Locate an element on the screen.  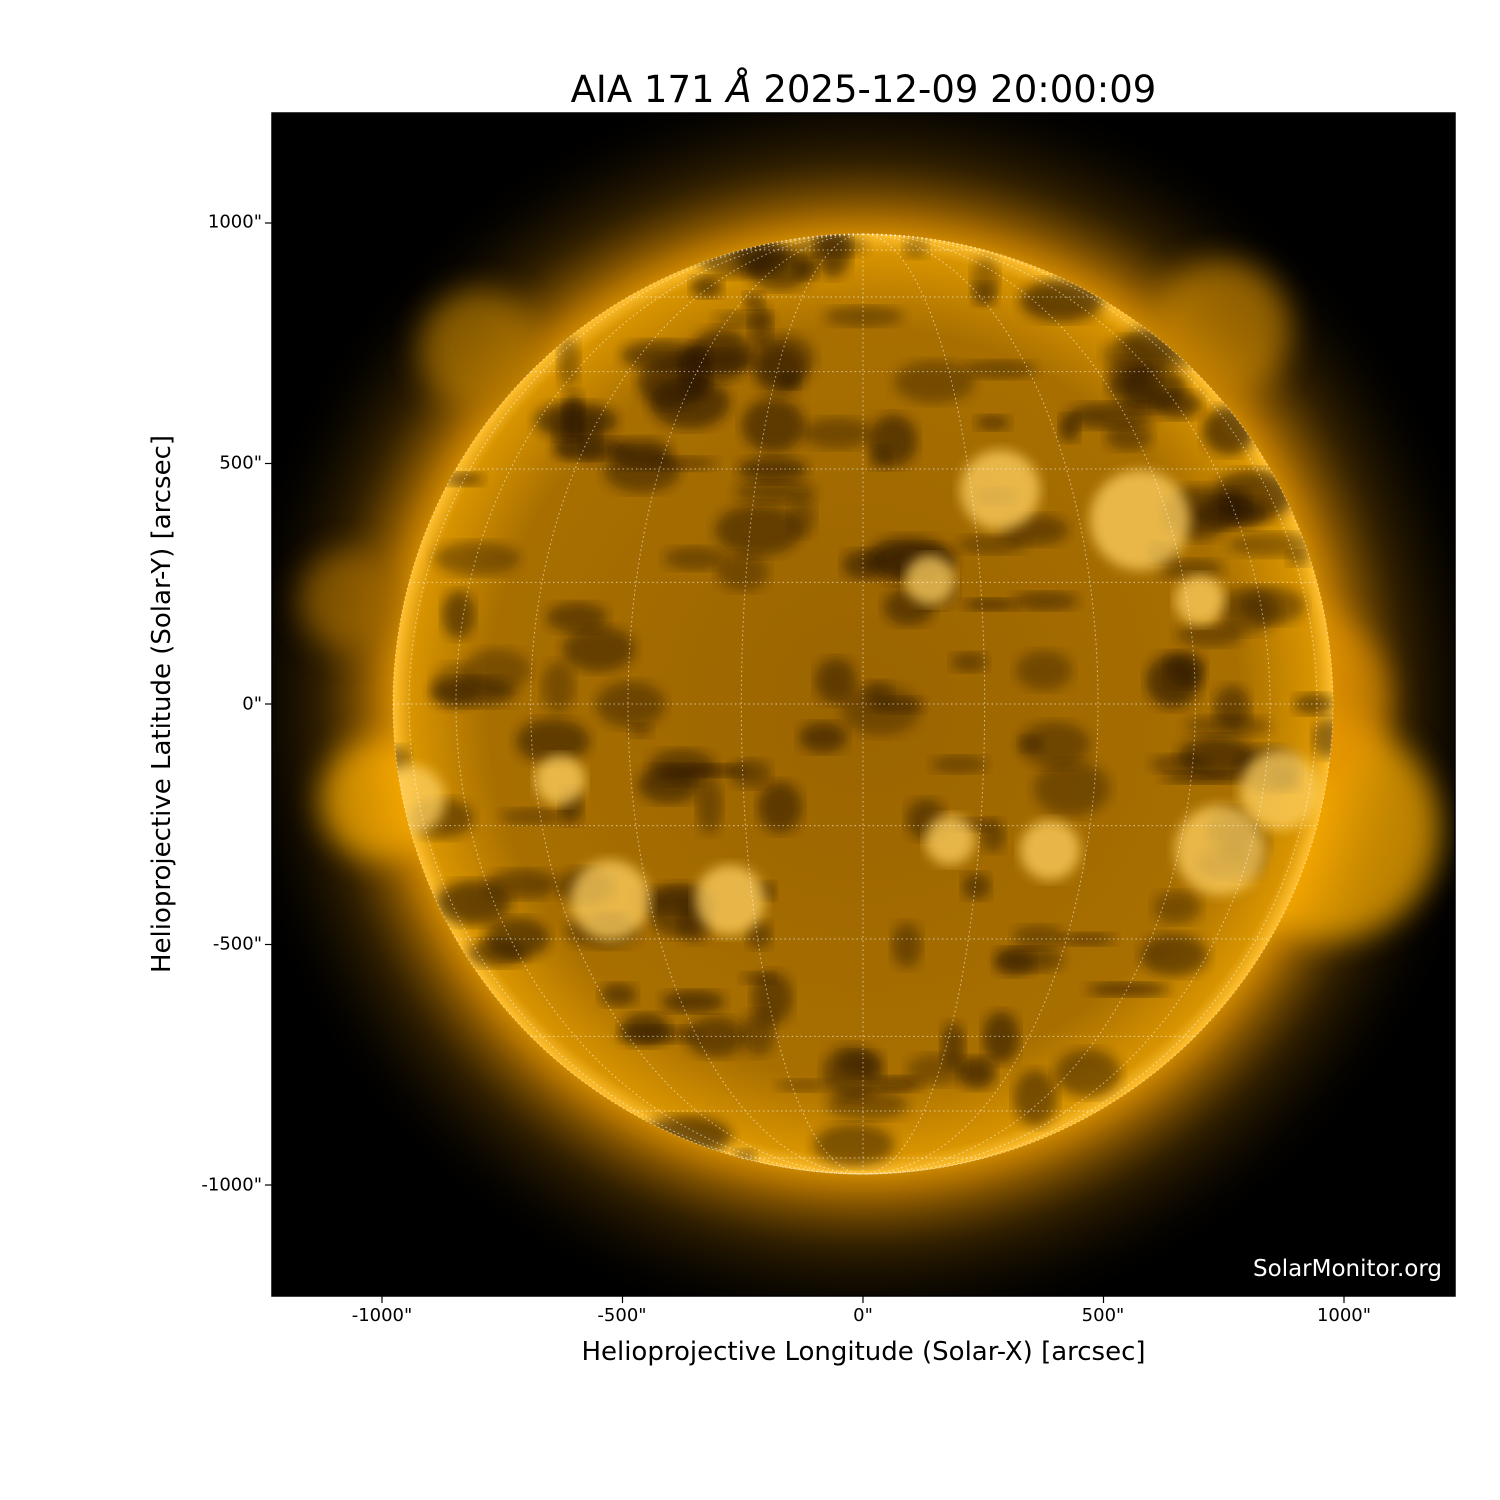
x-tick-label: -500" is located at coordinates (622, 1315).